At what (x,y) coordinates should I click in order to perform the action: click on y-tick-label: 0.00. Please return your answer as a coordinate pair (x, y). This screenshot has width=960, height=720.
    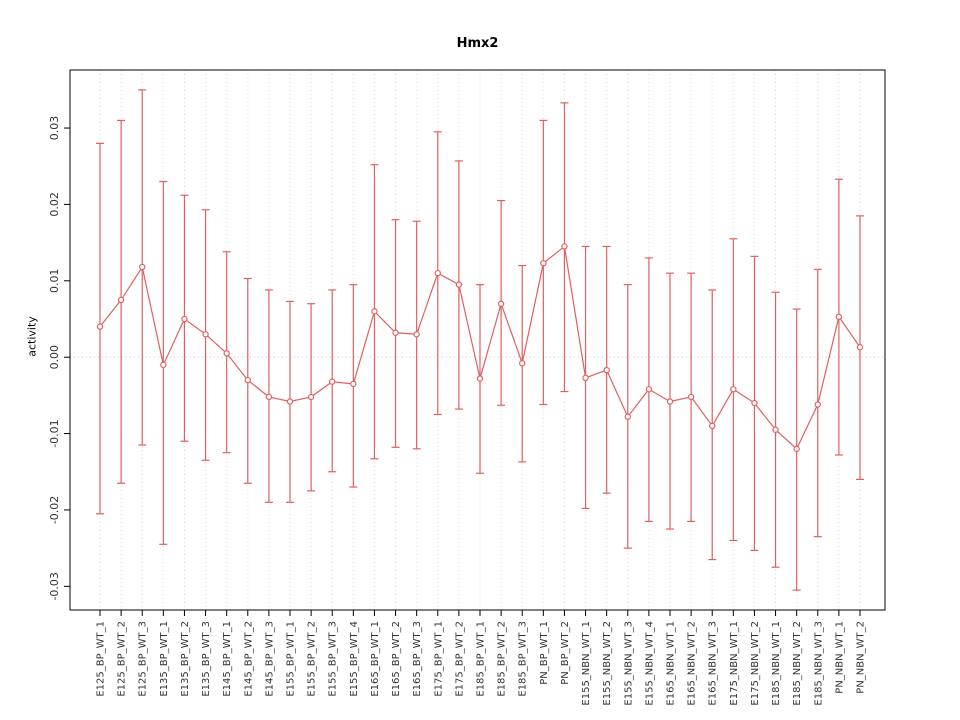
    Looking at the image, I should click on (54, 357).